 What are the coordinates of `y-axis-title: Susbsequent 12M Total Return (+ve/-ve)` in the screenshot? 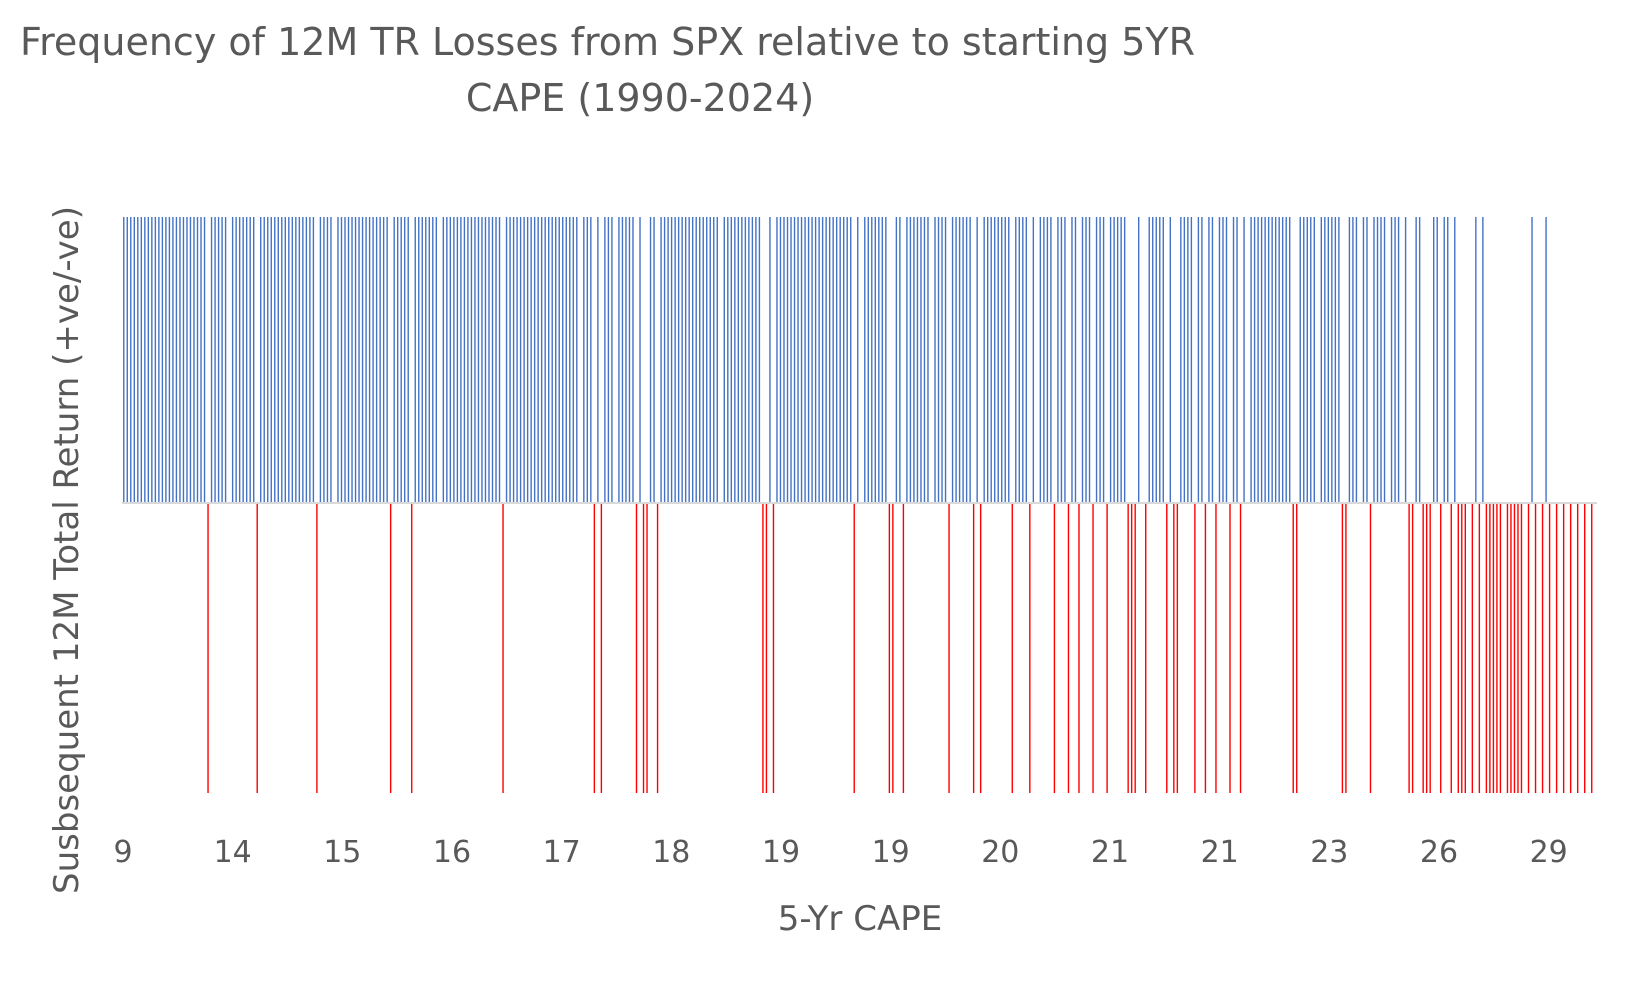 It's located at (67, 550).